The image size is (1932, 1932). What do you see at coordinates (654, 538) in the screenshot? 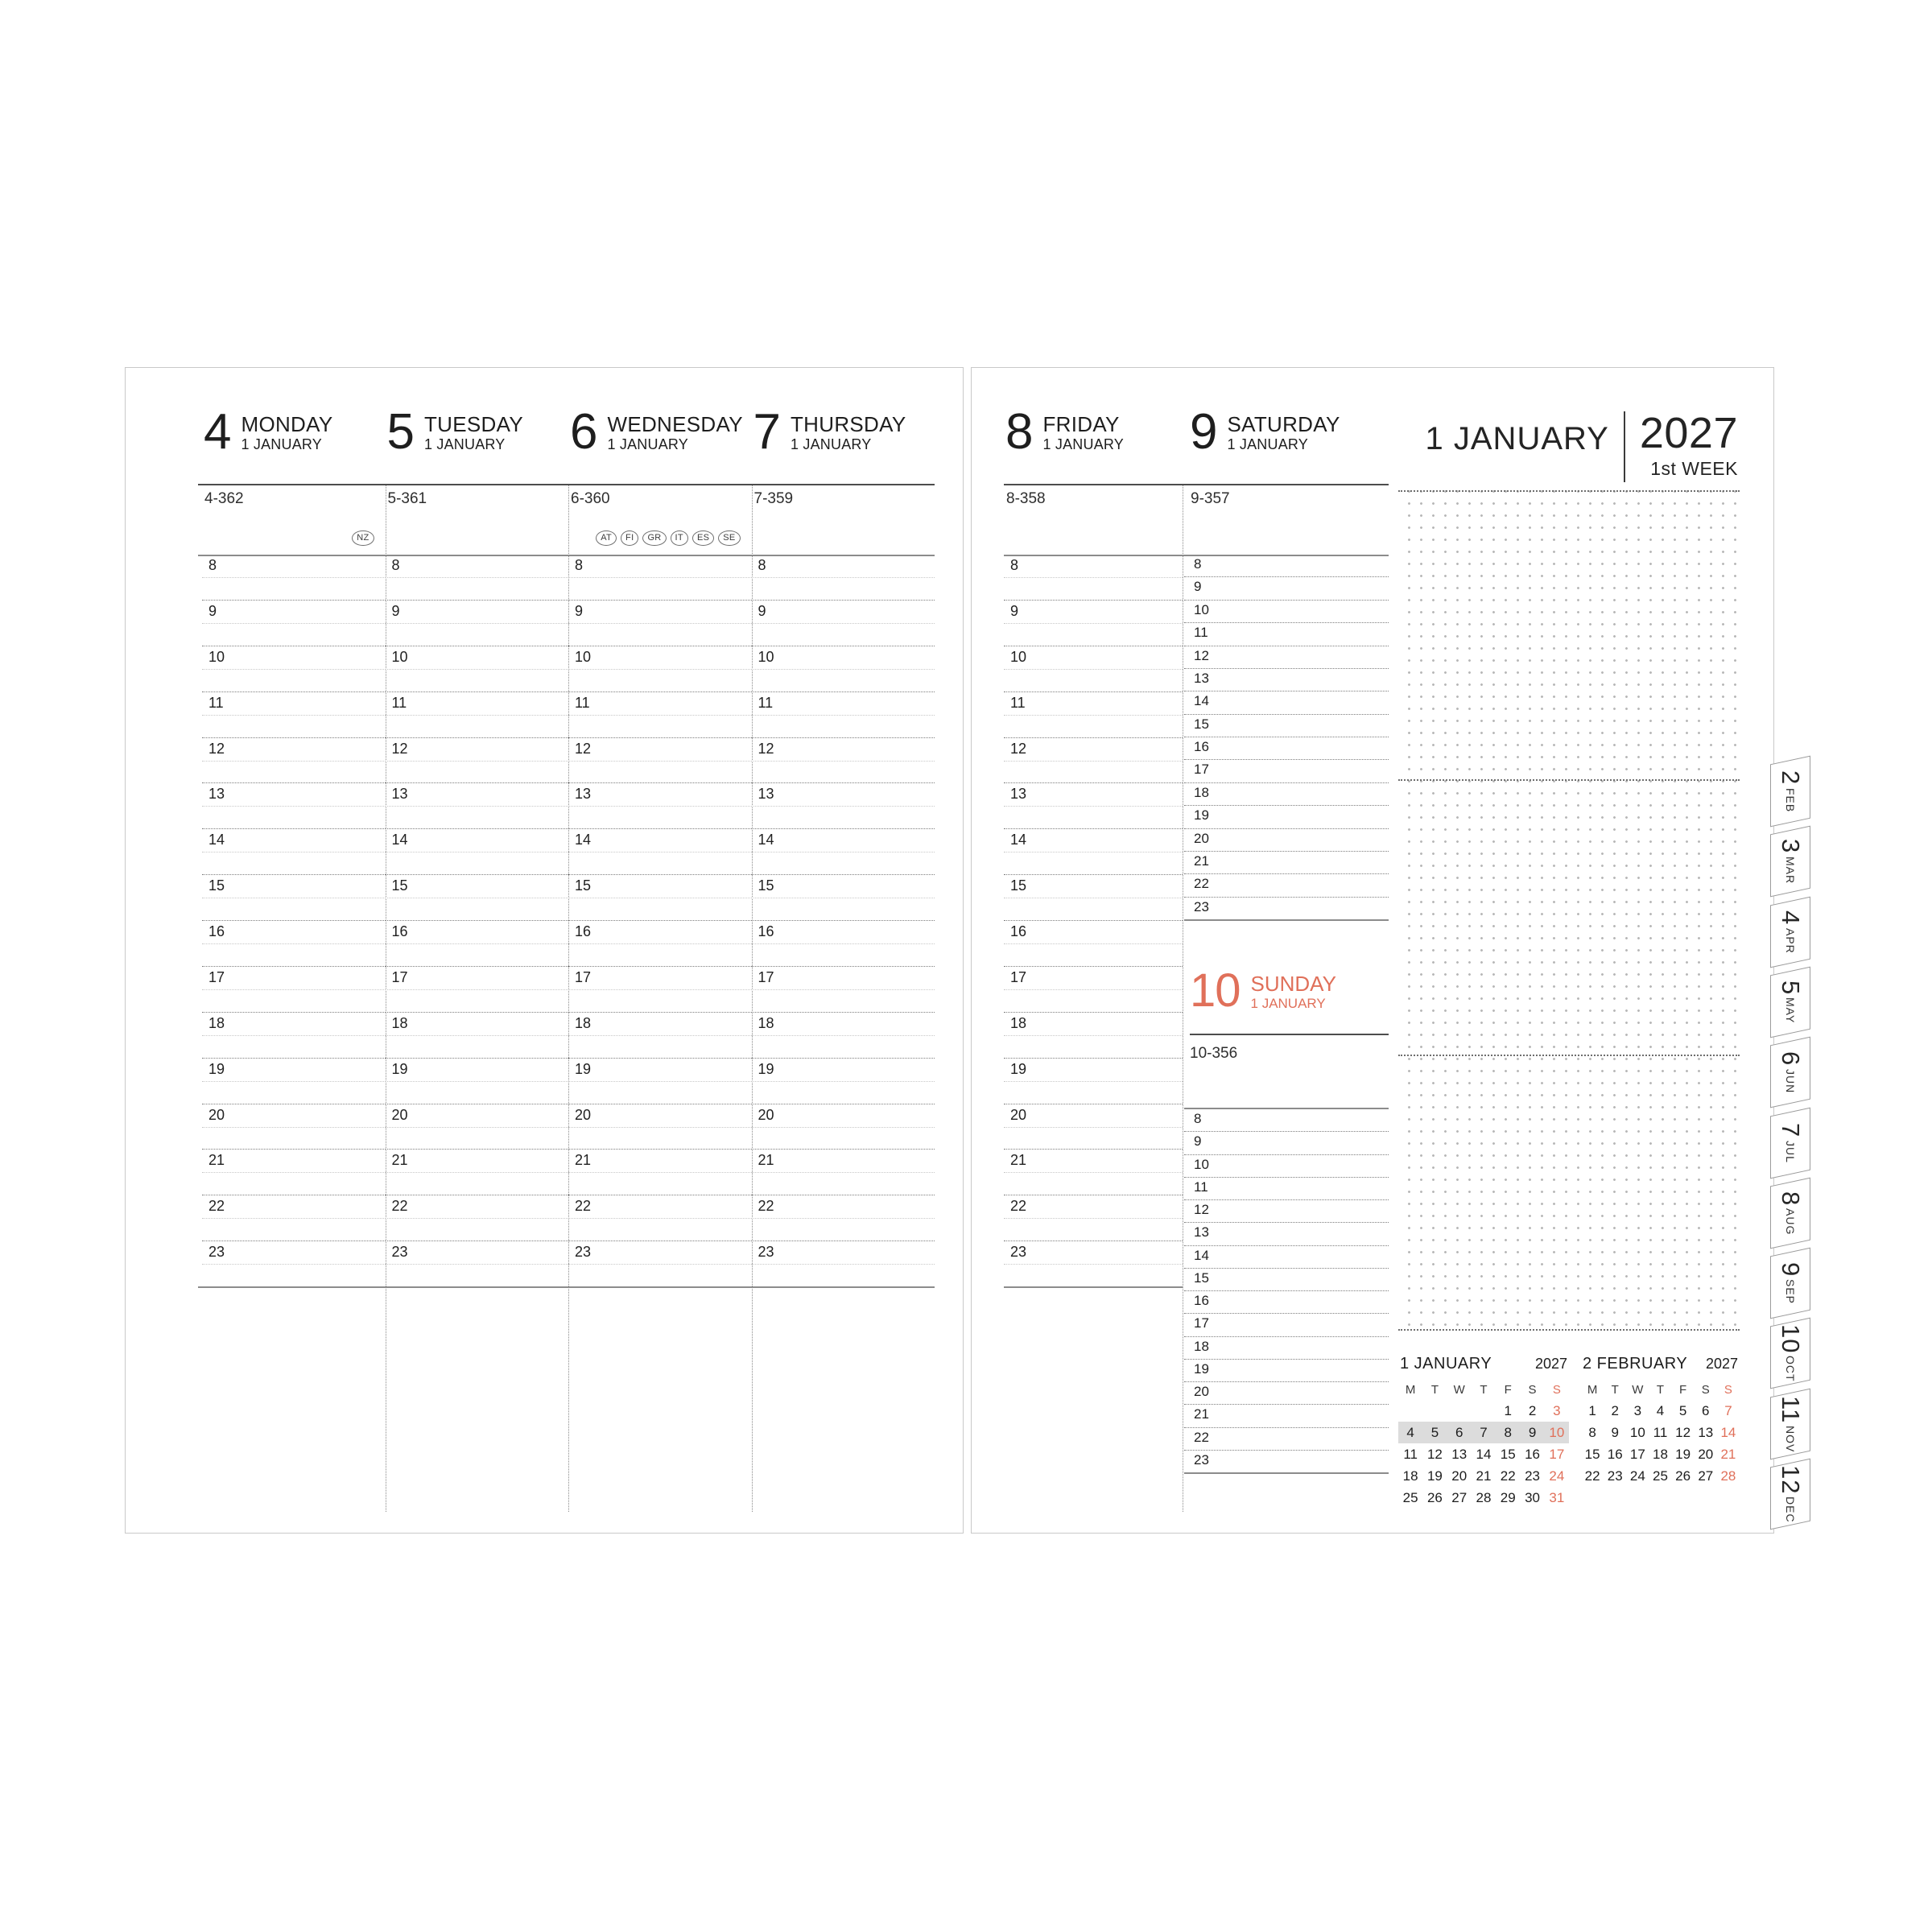
I see `holiday-code-gr-icon: GR` at bounding box center [654, 538].